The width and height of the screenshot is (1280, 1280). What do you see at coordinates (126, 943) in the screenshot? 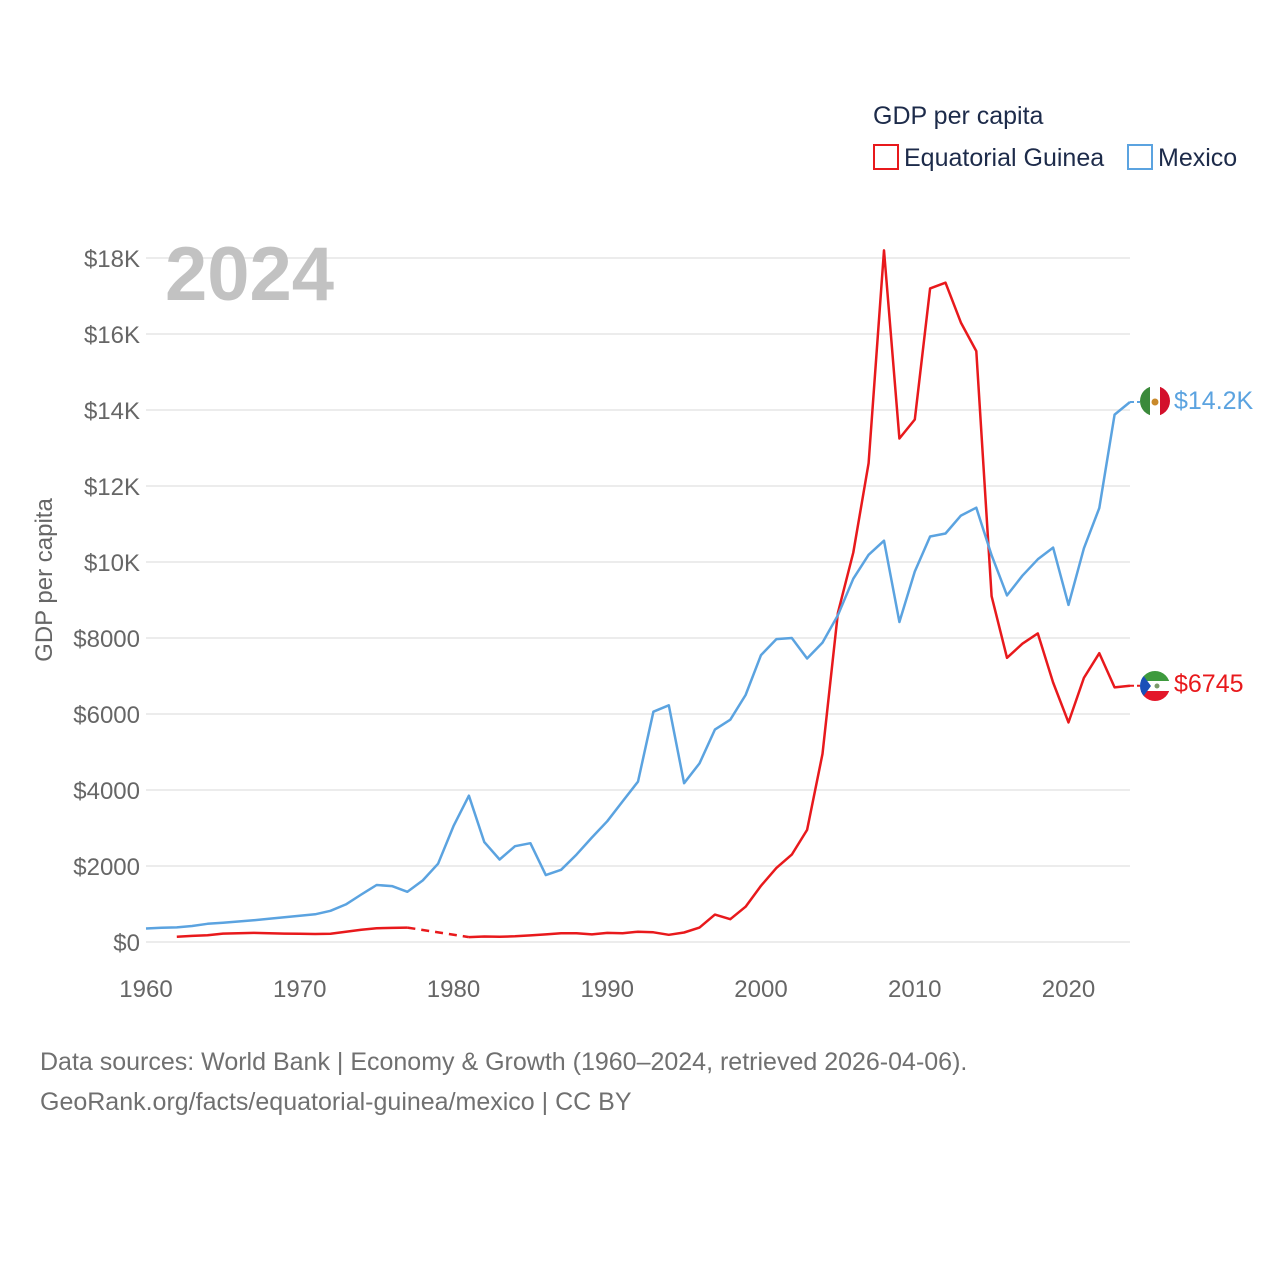
I see `y-tick-label: $0` at bounding box center [126, 943].